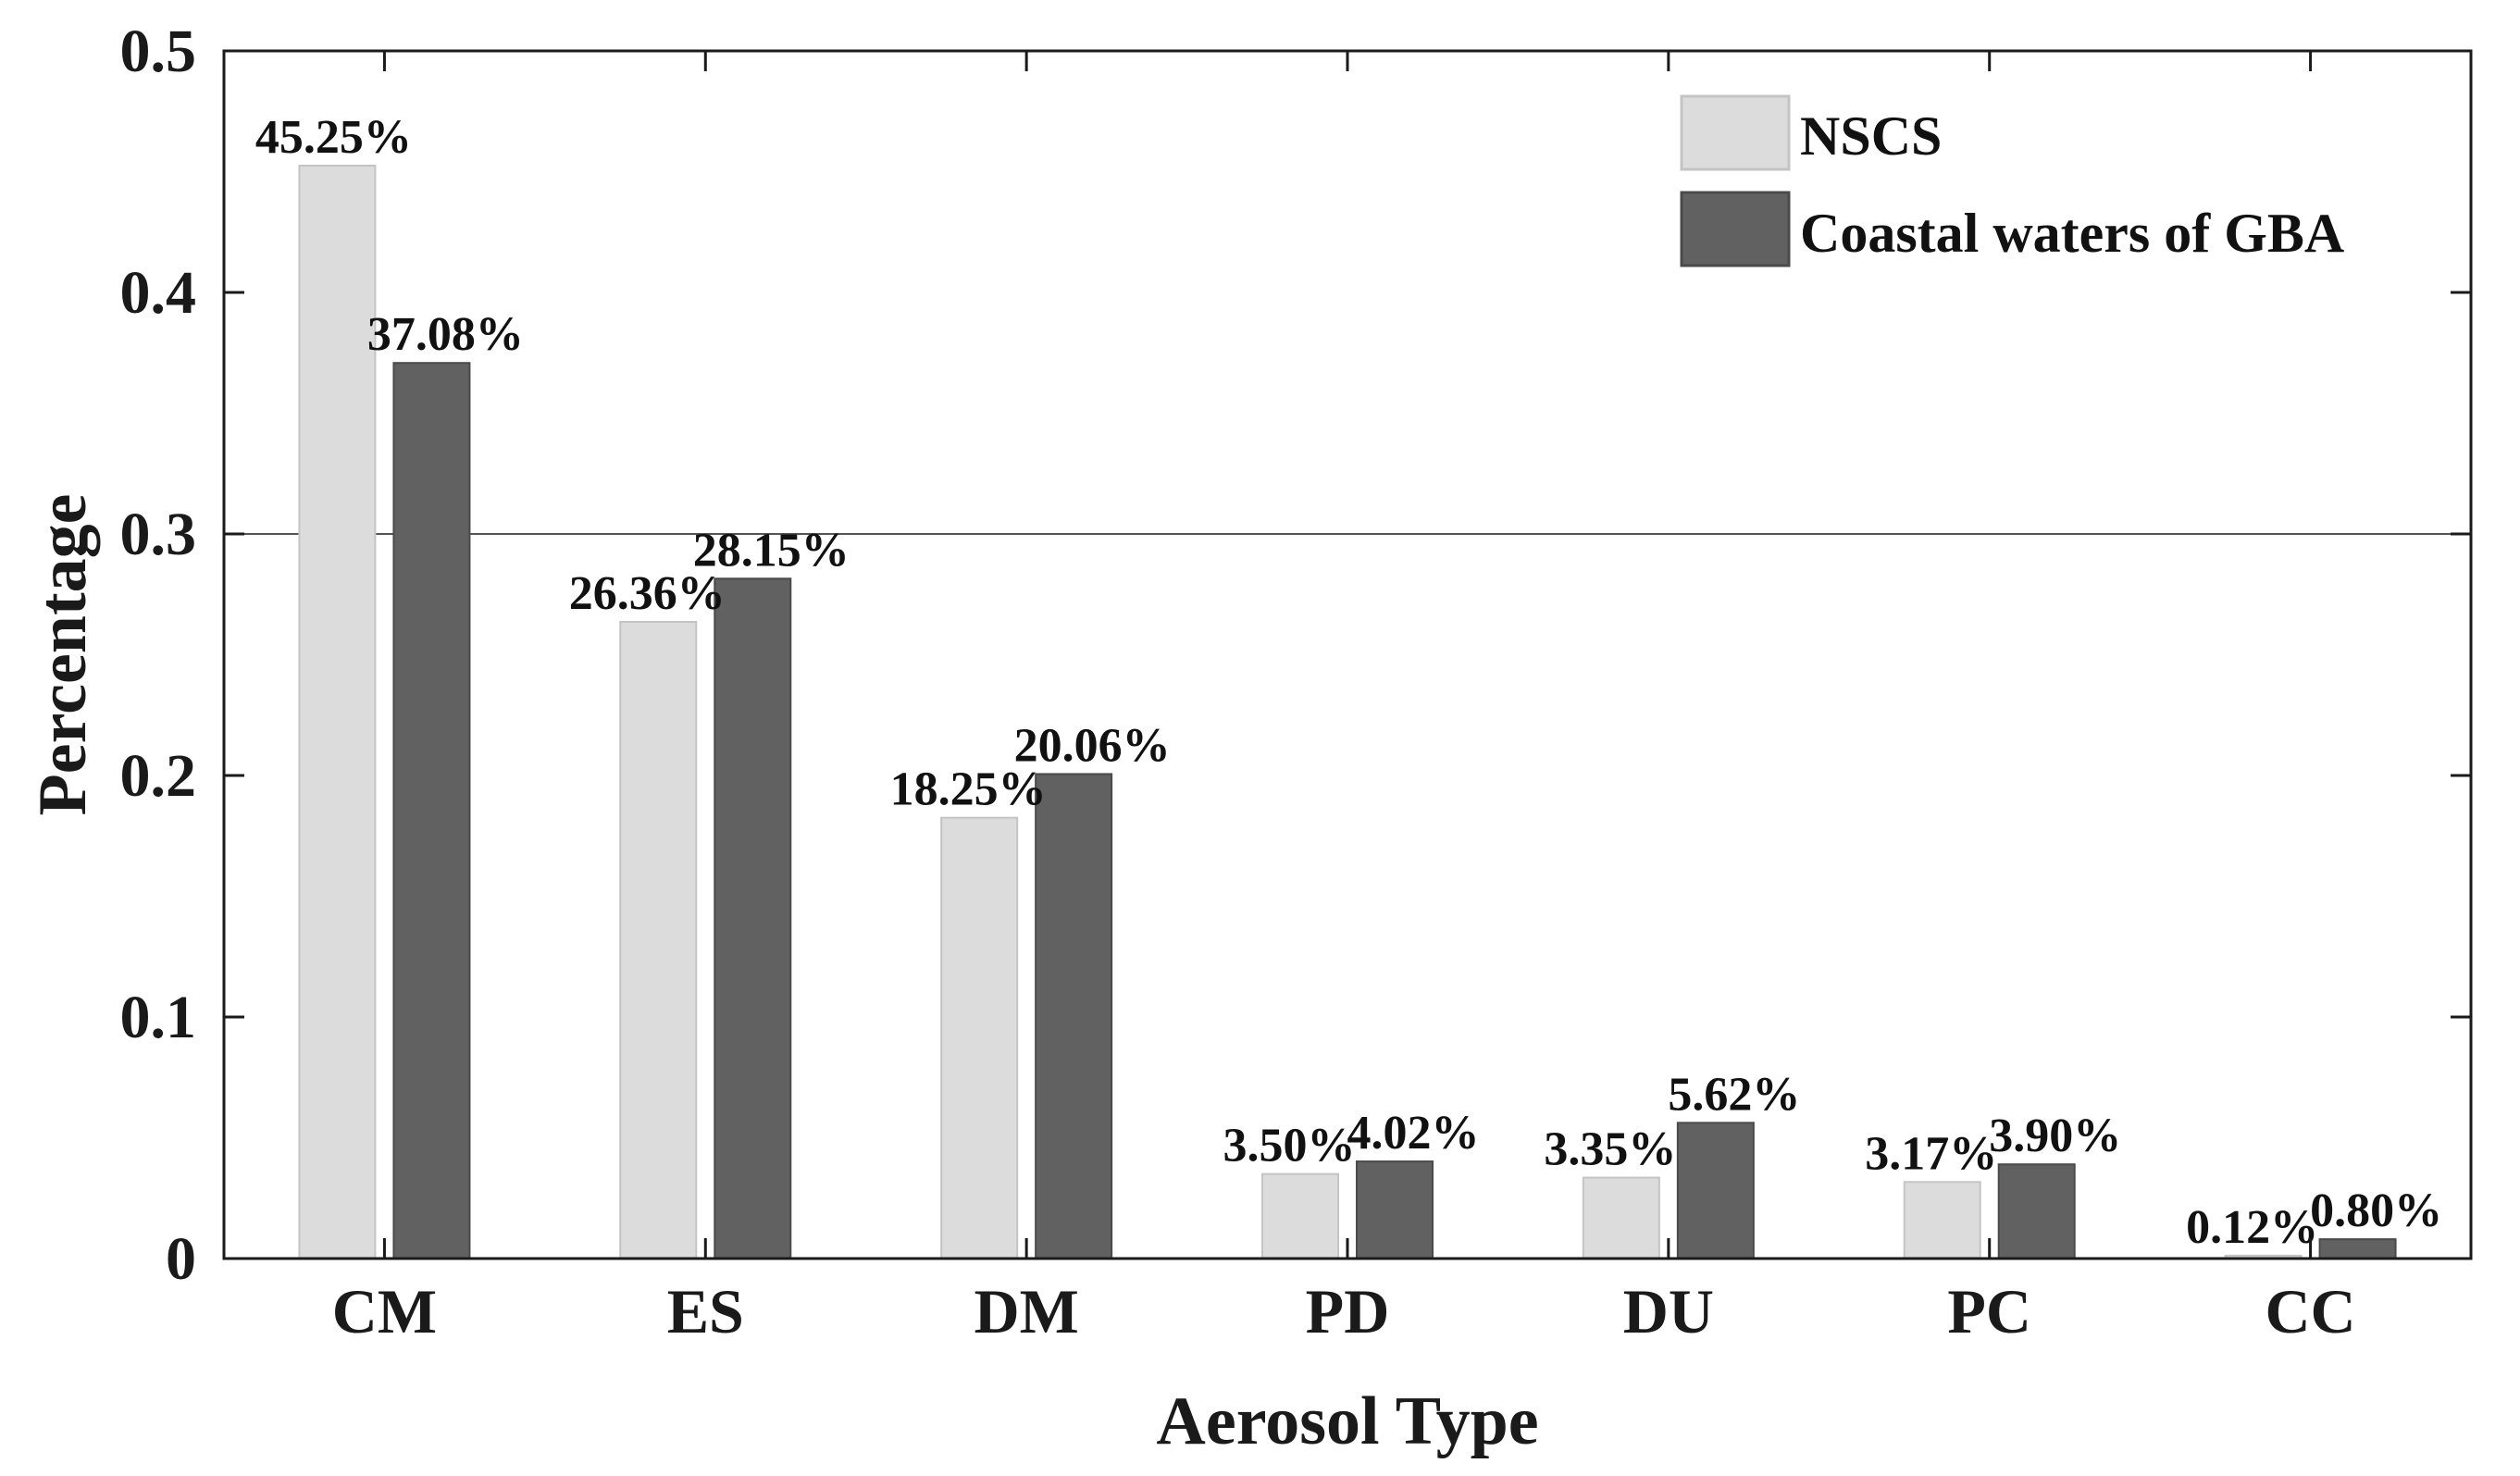  Describe the element at coordinates (158, 776) in the screenshot. I see `y-tick-label: 0.2` at that location.